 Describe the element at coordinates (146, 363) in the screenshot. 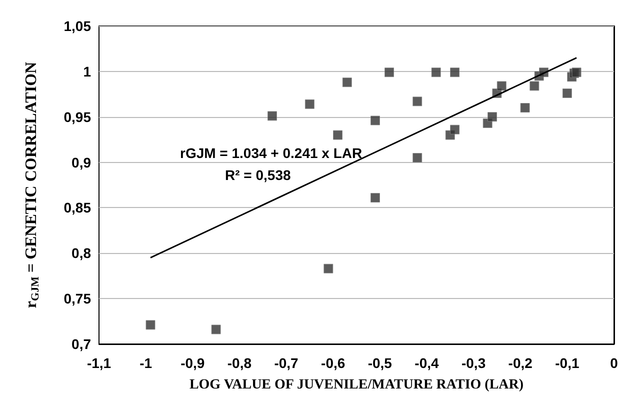

I see `x-tick-label: -1` at that location.